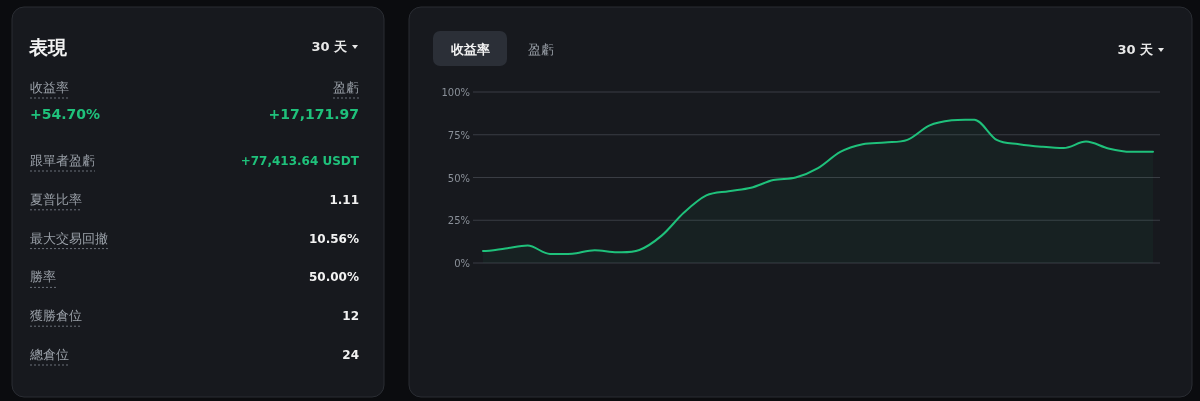 This screenshot has height=401, width=1200. Describe the element at coordinates (299, 161) in the screenshot. I see `annotation: +77,413.64 USDT` at that location.